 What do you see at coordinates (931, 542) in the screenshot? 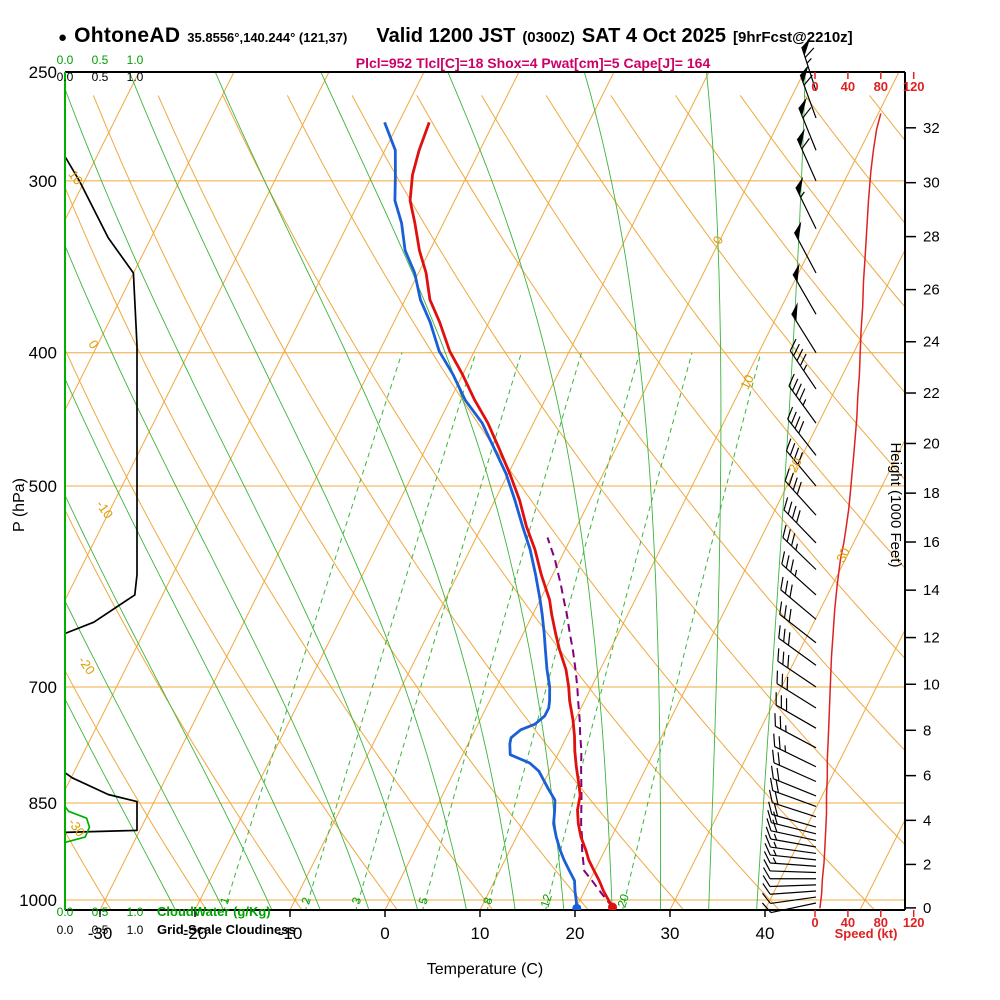
I see `svg-text: 16` at bounding box center [931, 542].